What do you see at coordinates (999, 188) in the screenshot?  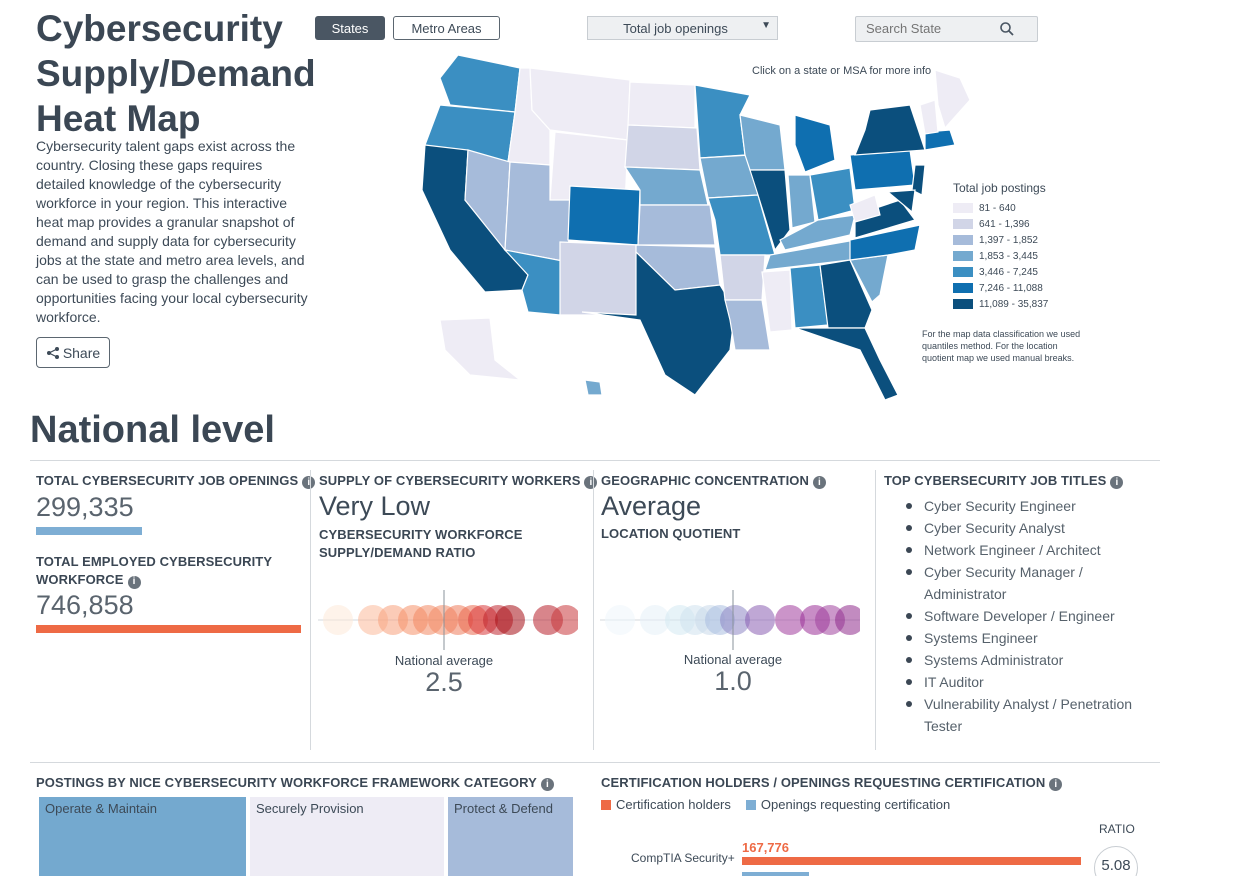 I see `legend-title: Total job postings` at bounding box center [999, 188].